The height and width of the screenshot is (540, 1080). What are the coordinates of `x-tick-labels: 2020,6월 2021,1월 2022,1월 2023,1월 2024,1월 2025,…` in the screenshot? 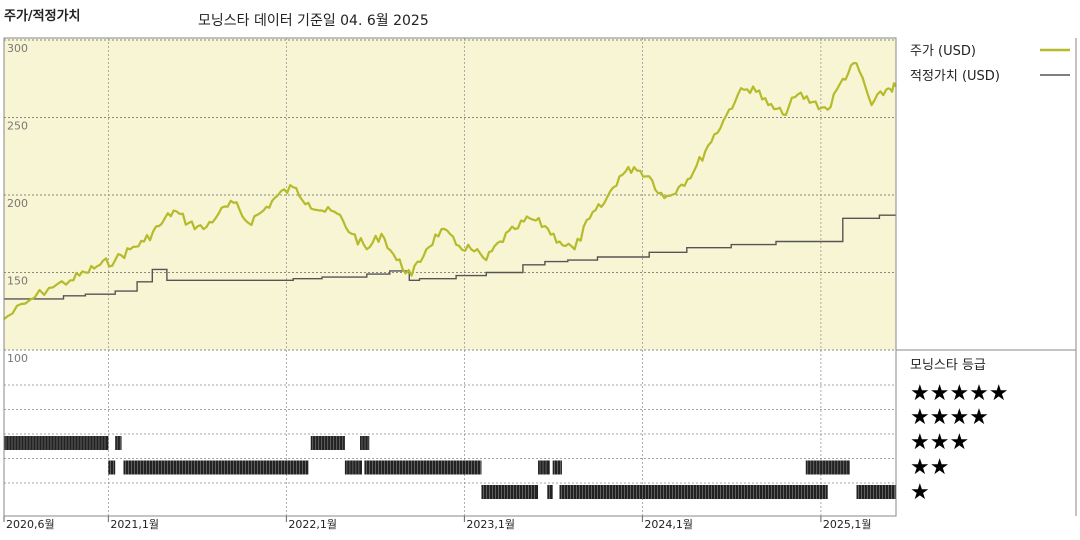 It's located at (437, 523).